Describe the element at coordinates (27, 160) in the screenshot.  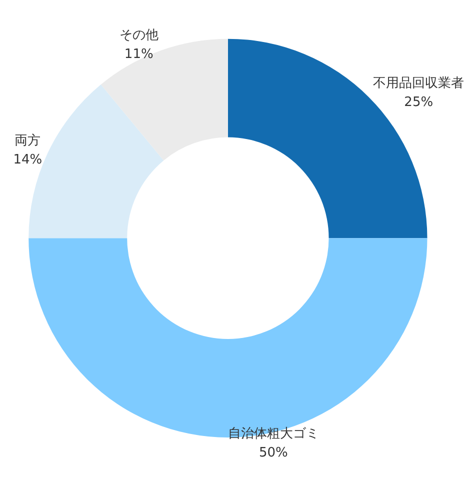
I see `data-label: 14%` at that location.